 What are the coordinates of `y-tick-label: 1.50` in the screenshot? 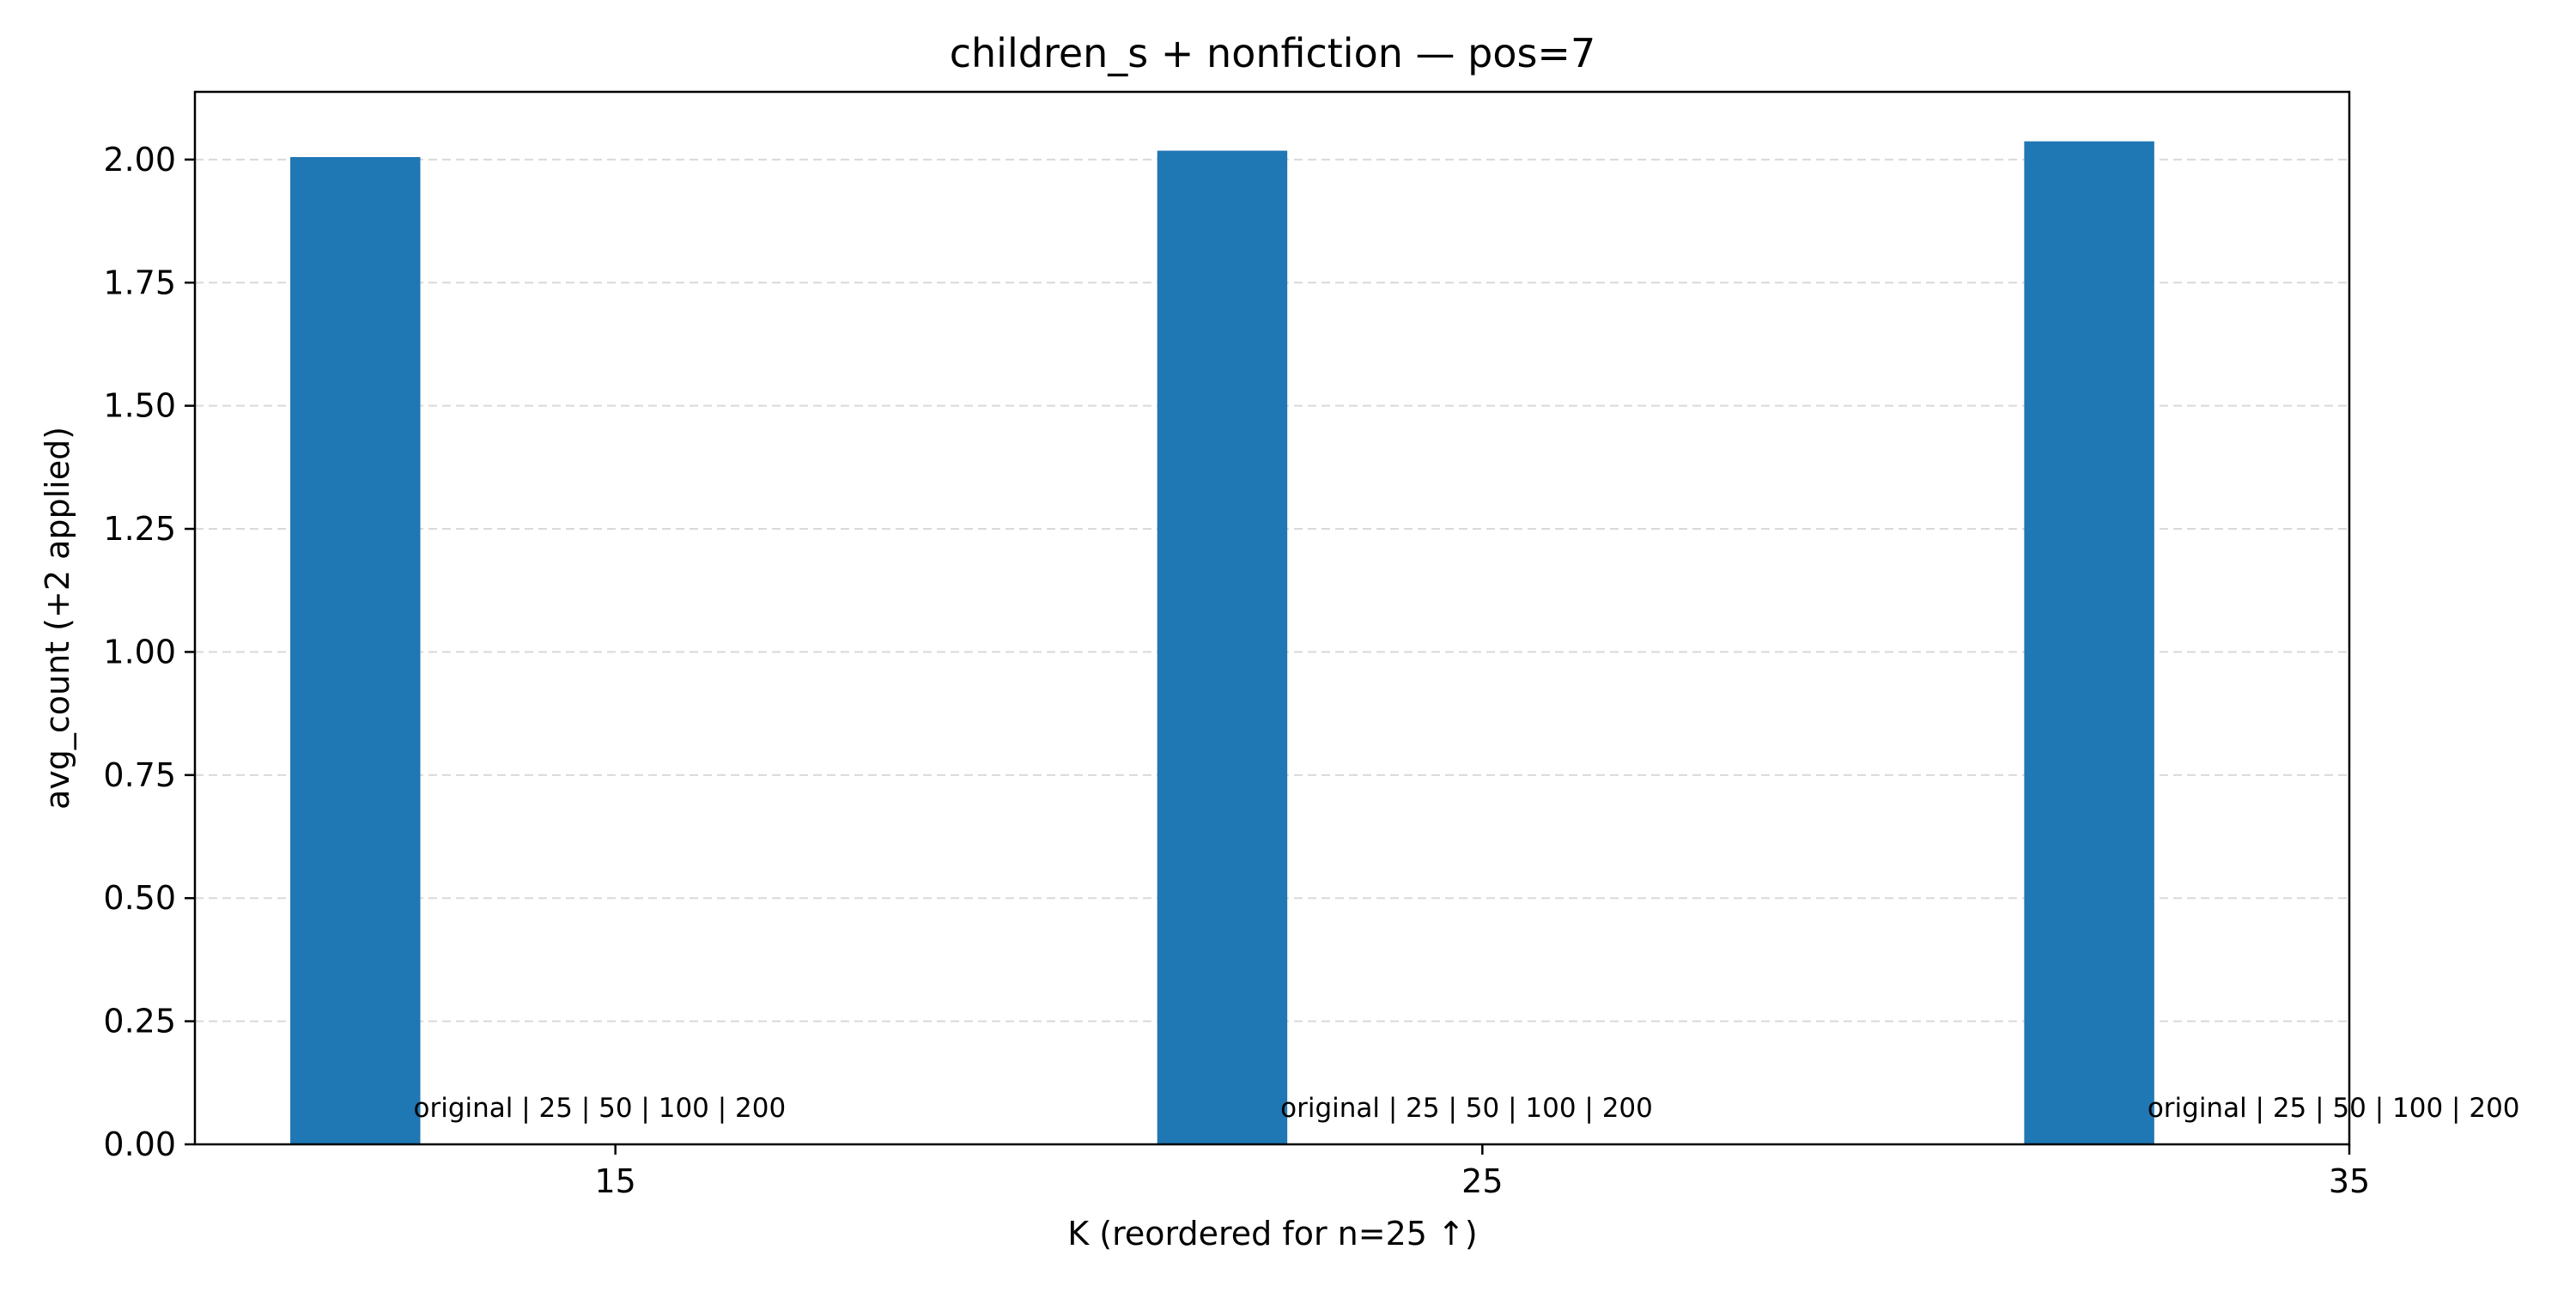 It's located at (139, 406).